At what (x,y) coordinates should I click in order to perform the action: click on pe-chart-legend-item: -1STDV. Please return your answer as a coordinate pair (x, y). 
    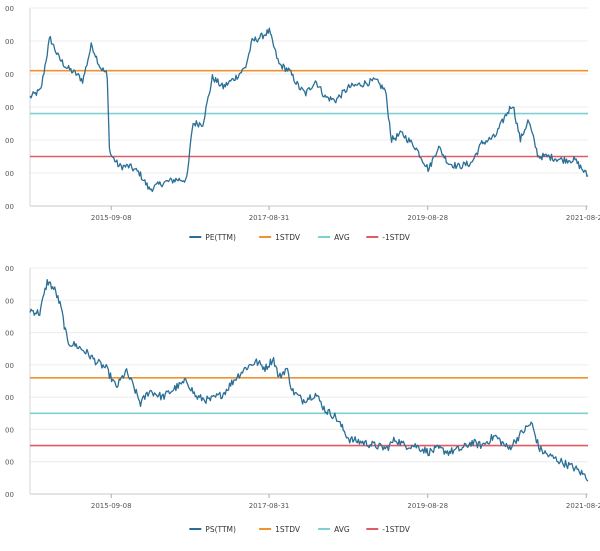
    Looking at the image, I should click on (388, 237).